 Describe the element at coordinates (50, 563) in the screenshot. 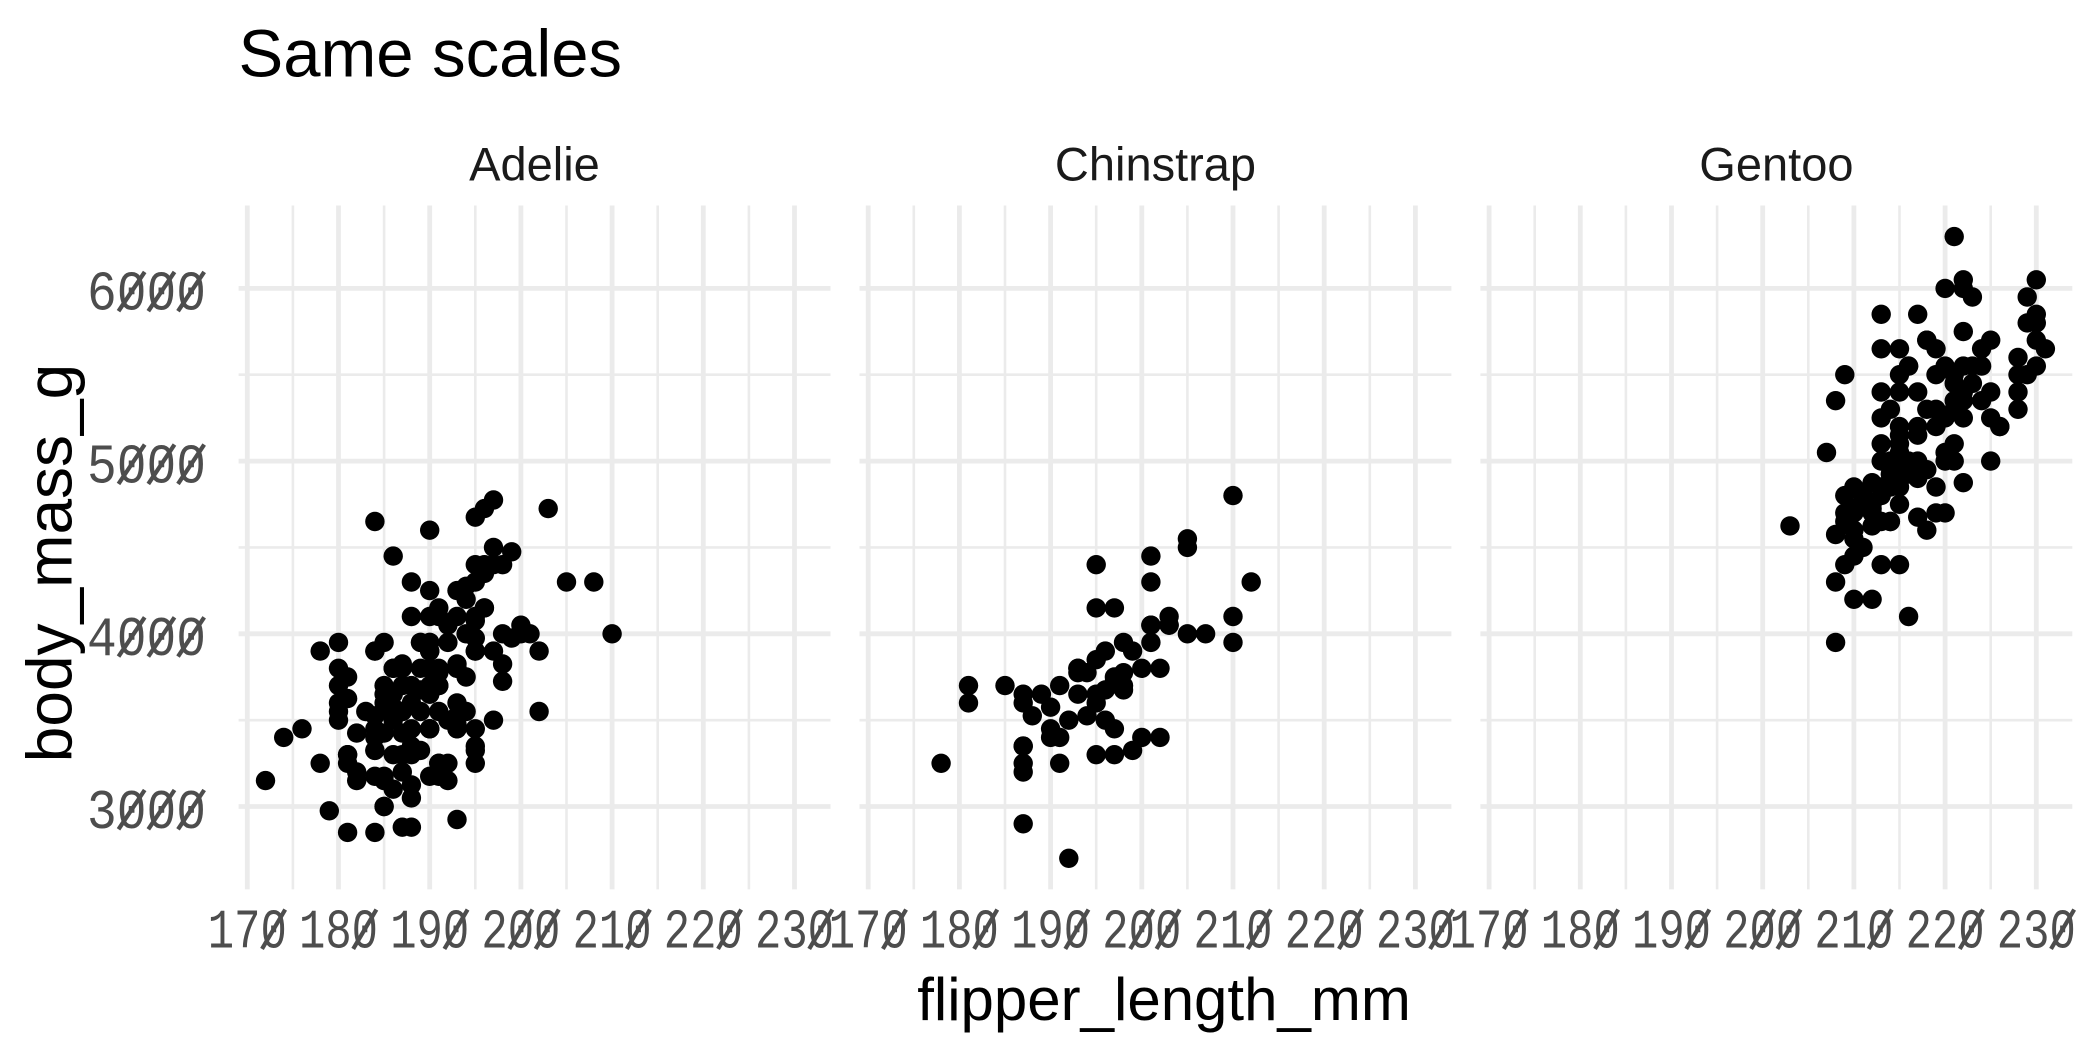

I see `svg-text: body_mass_g` at that location.